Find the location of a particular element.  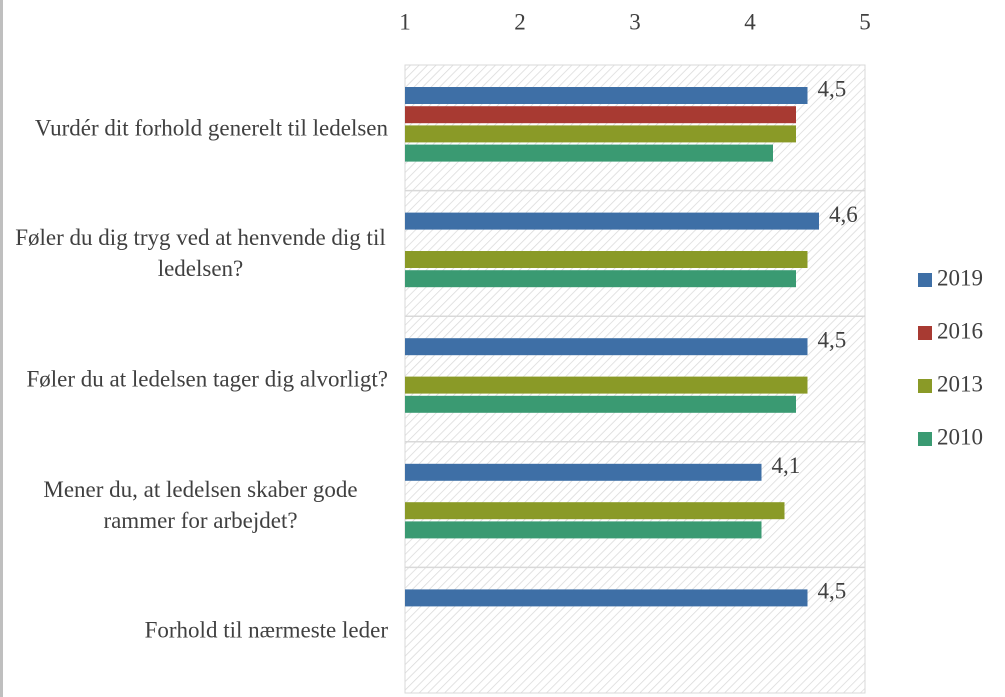

value-label: 4,1 is located at coordinates (786, 465).